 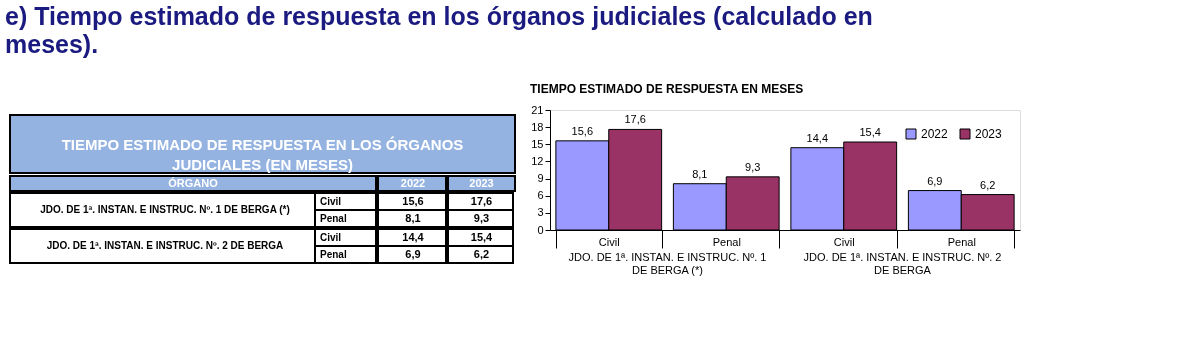 I want to click on chart-title: e) Tiempo estimado de respuesta en los órganos judiciales (calculado en meses)., so click(x=439, y=30).